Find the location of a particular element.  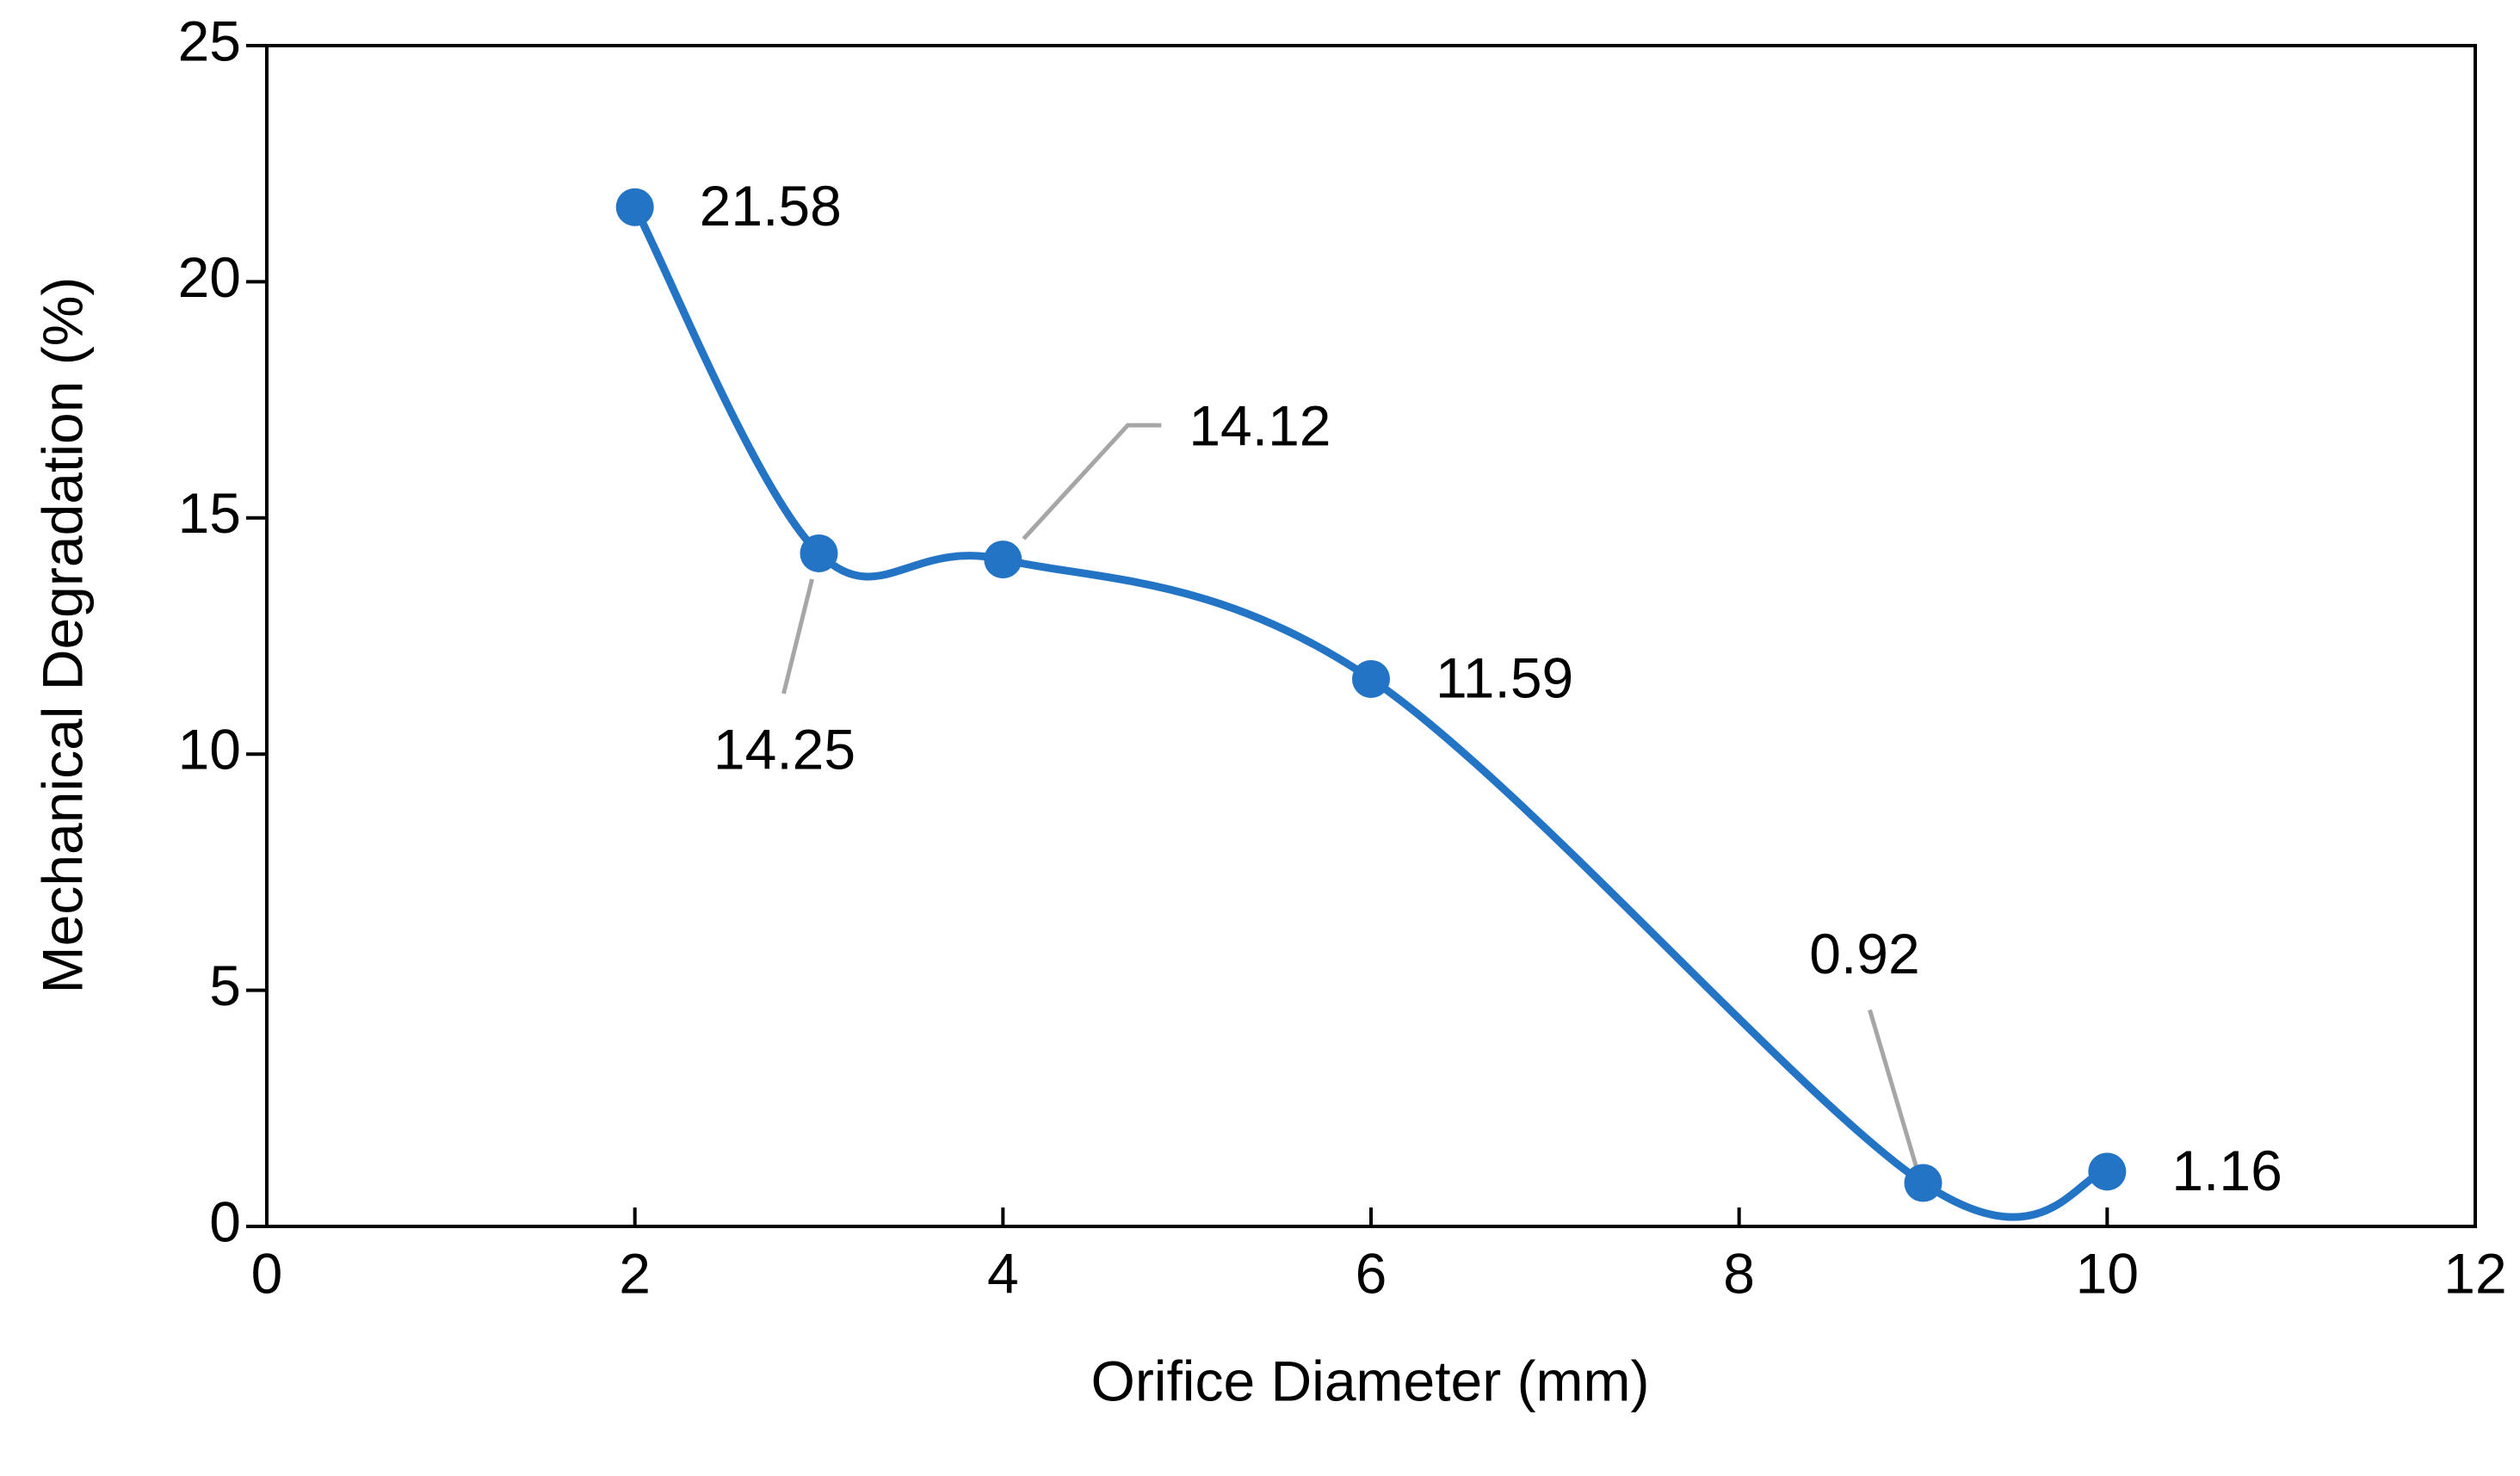

x-tick-label: 8 is located at coordinates (1739, 1273).